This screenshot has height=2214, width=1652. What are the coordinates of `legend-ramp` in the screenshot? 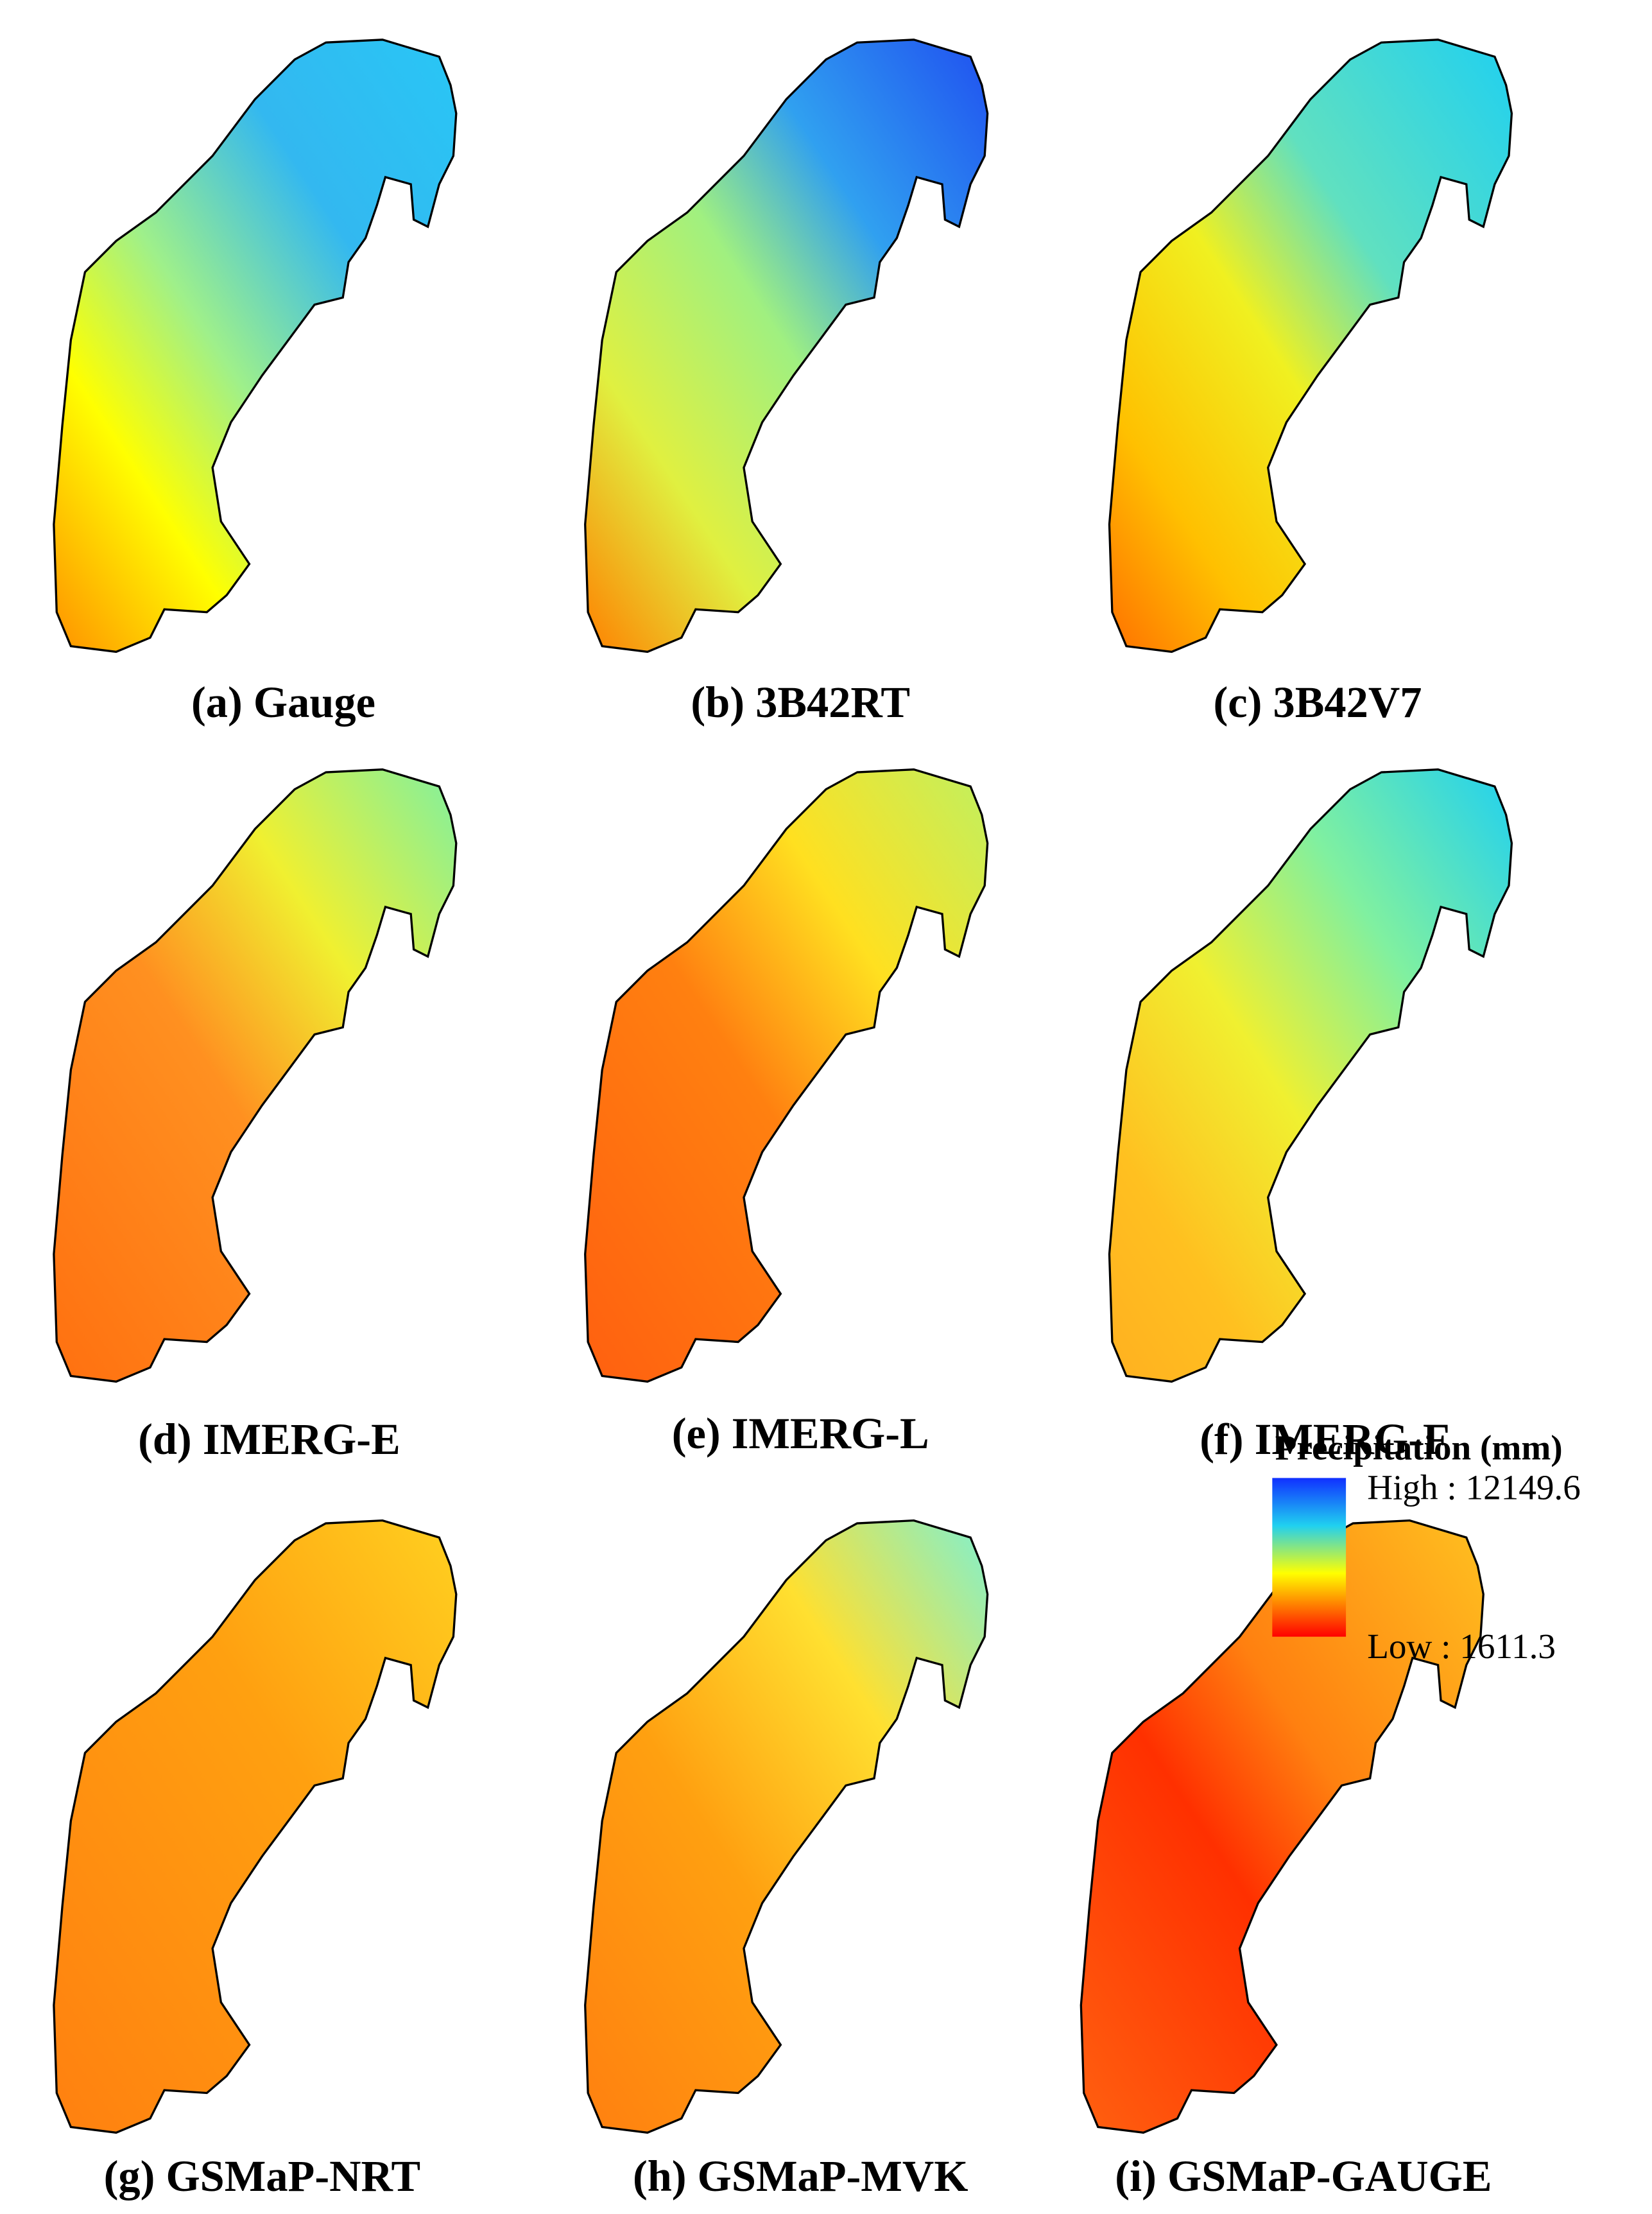 It's located at (1309, 1557).